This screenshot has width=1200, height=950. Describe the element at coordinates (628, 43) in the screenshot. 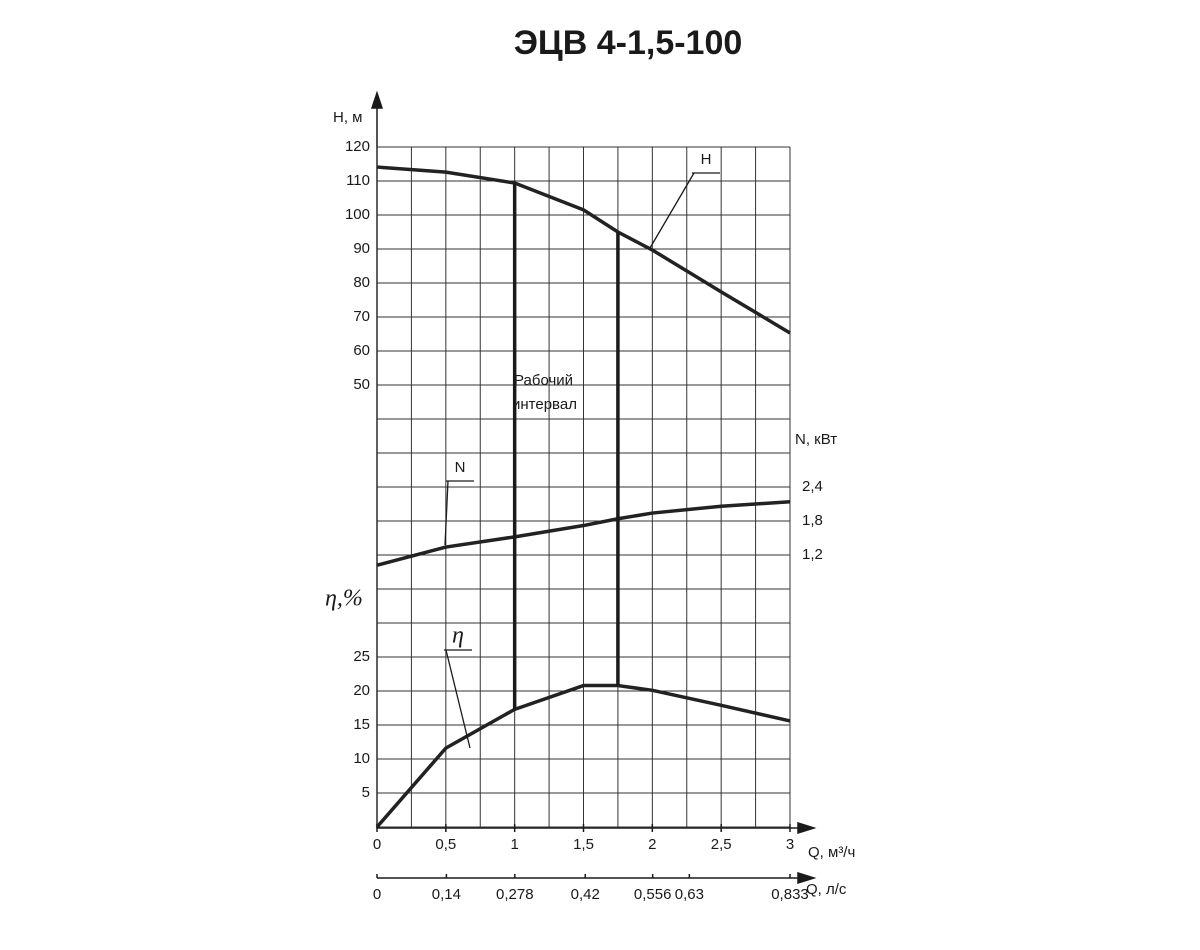

I see `chart-title: ЭЦВ 4-1,5-100` at that location.